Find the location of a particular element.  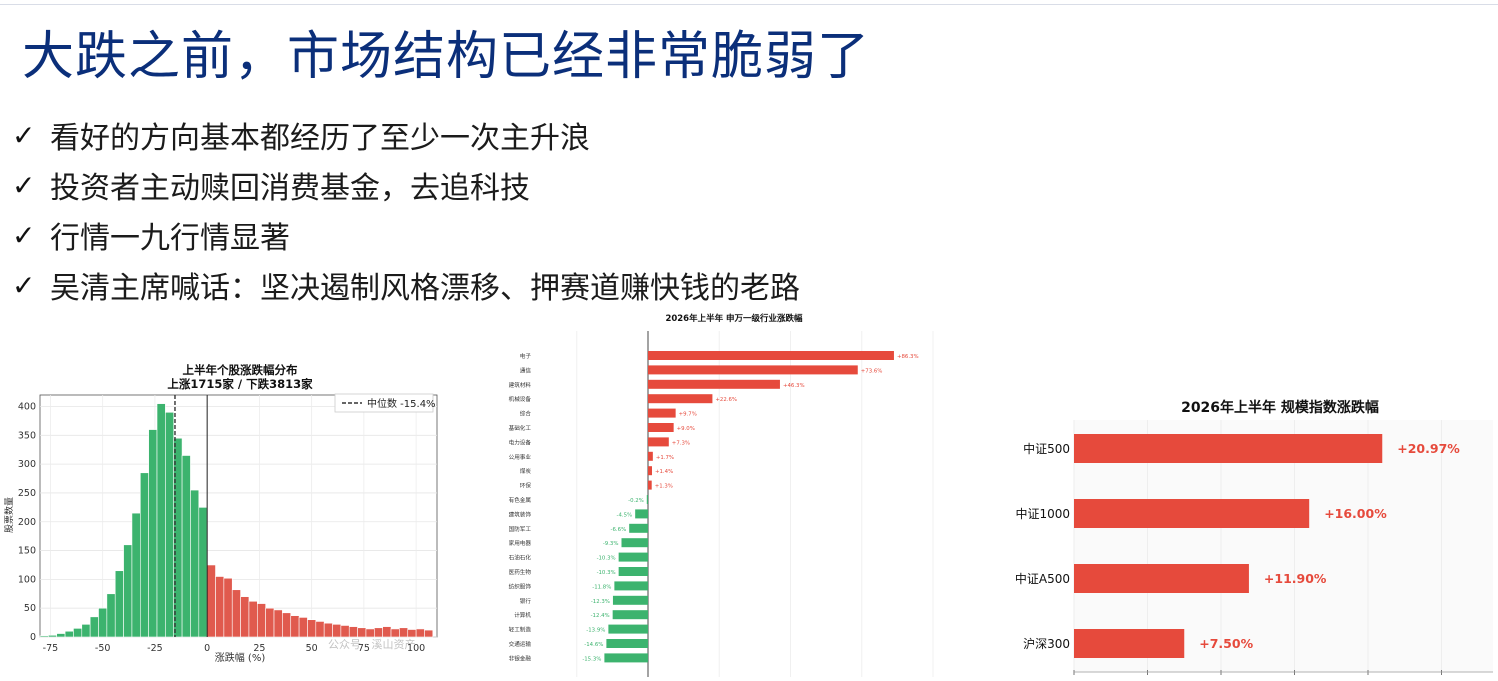

data-label: +86.3% is located at coordinates (908, 357).